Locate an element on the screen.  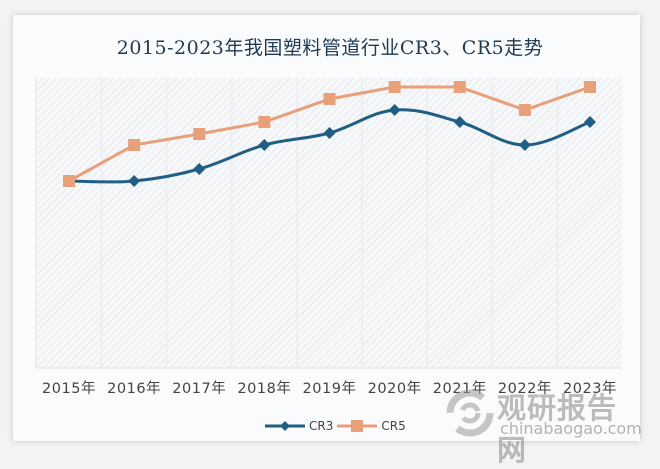
x-axis-label: 2016年 is located at coordinates (134, 389).